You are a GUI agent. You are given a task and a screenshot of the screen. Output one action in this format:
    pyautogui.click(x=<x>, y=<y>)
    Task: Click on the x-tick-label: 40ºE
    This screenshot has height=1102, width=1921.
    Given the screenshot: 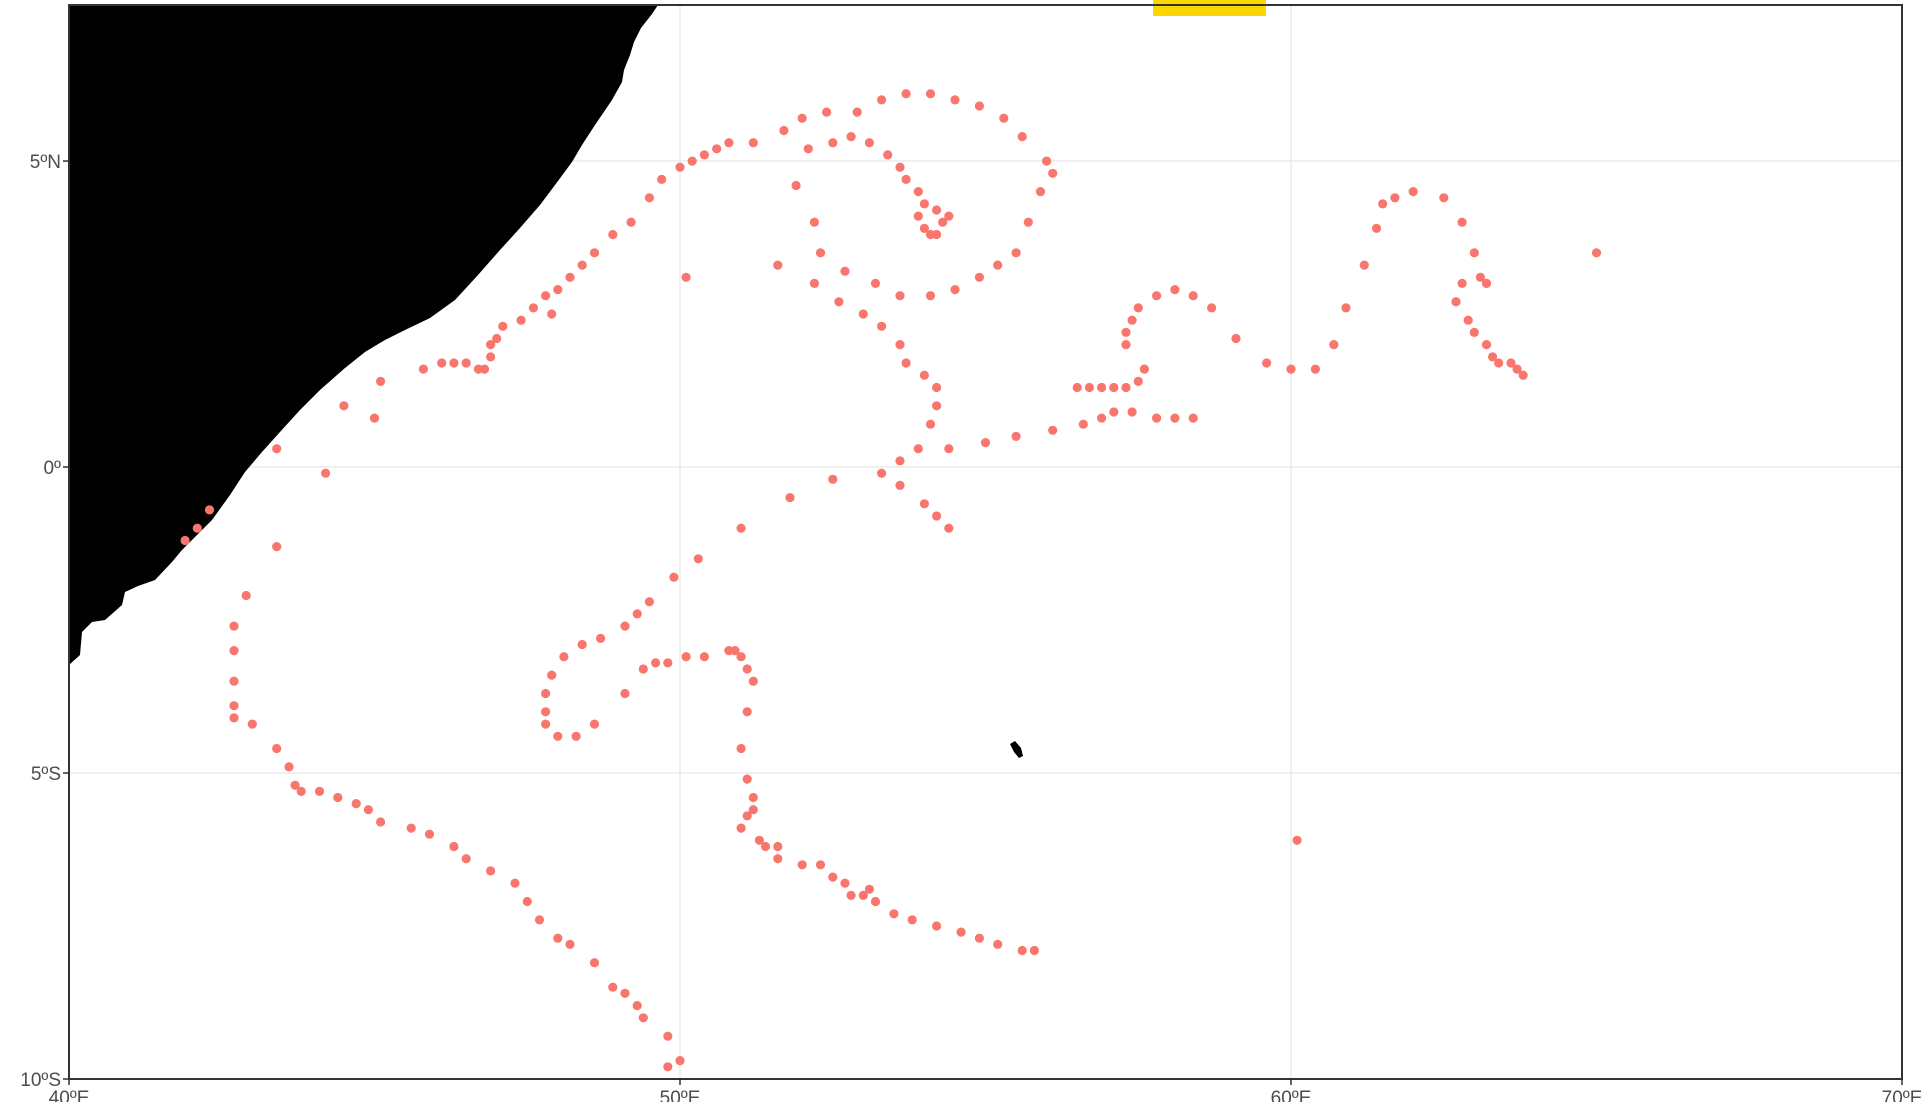 What is the action you would take?
    pyautogui.click(x=69, y=1095)
    